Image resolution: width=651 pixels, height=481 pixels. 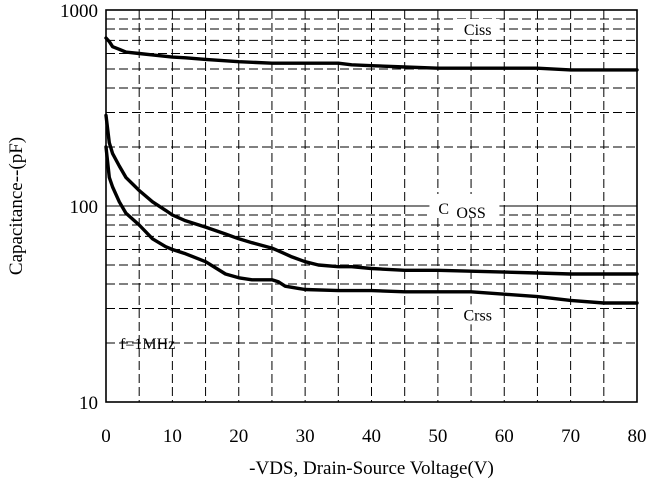 What do you see at coordinates (464, 171) in the screenshot?
I see `series-labels: Ciss C OSS Crss` at bounding box center [464, 171].